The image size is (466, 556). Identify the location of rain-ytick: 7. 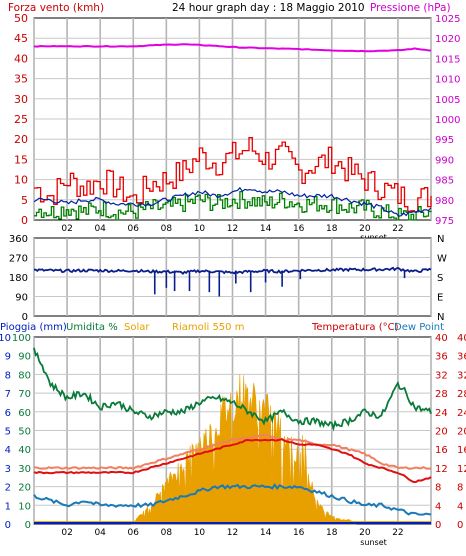
(8, 394).